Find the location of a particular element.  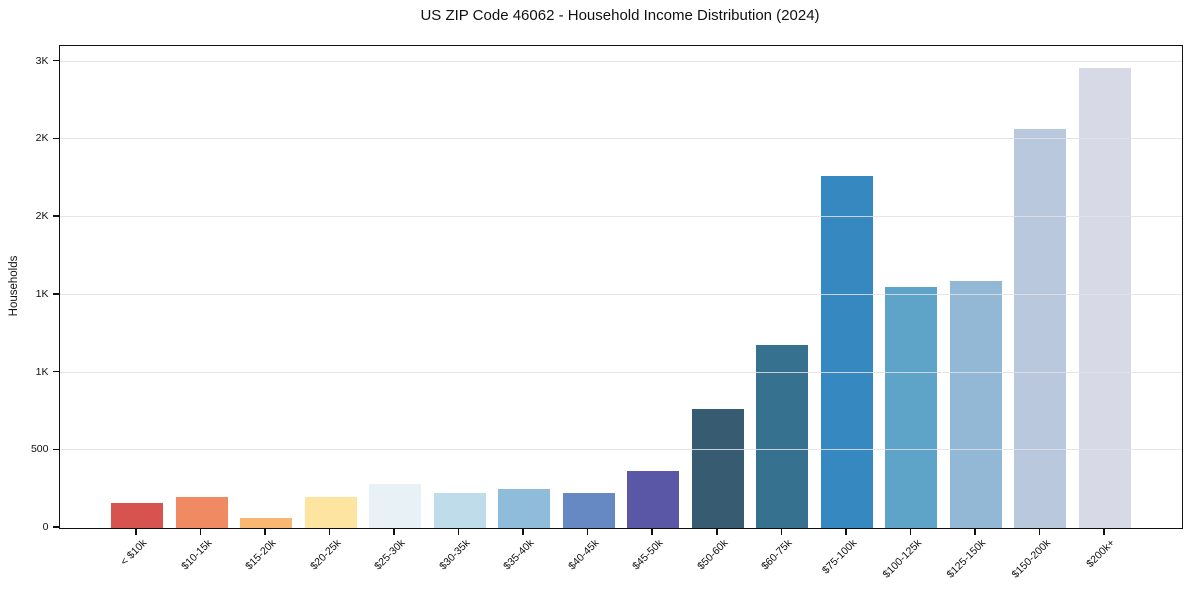

bar-< $10k is located at coordinates (137, 515).